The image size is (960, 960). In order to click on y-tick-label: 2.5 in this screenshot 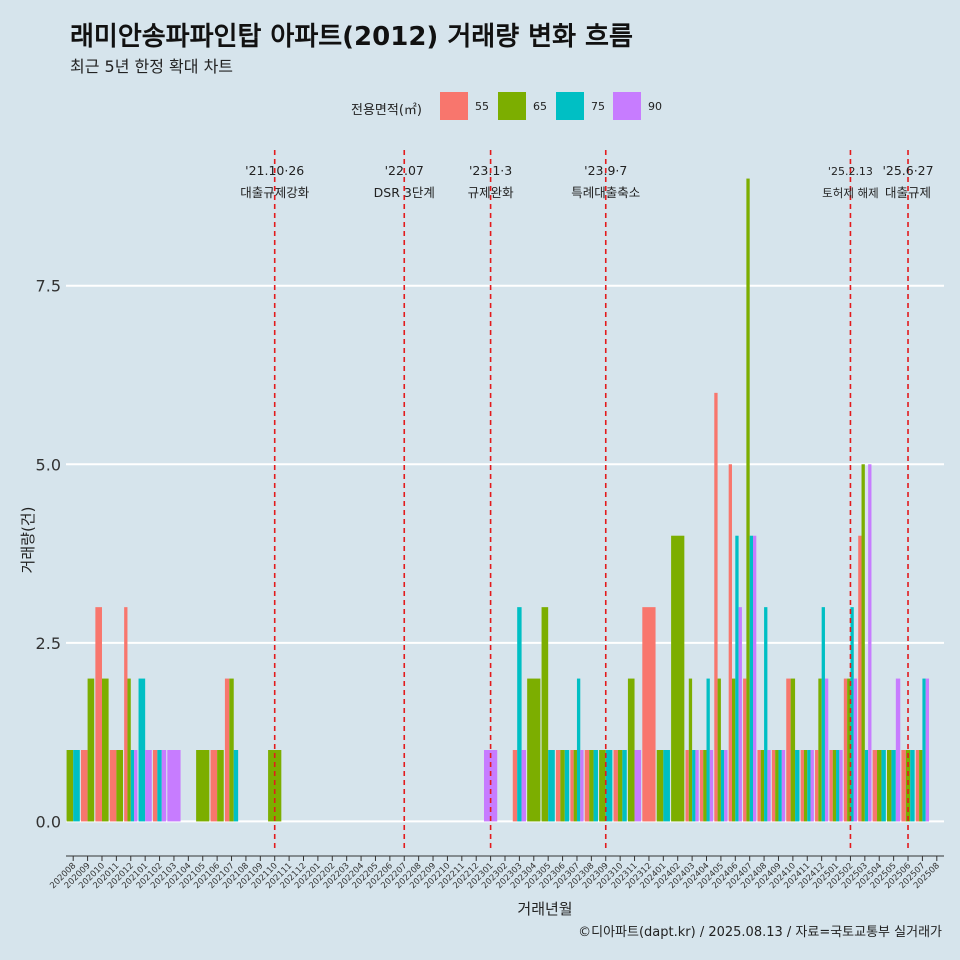, I will do `click(48, 643)`.